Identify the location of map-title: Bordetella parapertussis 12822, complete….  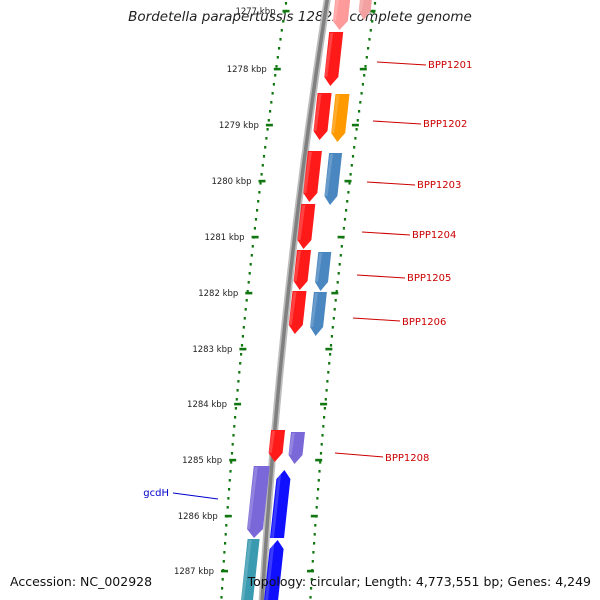
(300, 17).